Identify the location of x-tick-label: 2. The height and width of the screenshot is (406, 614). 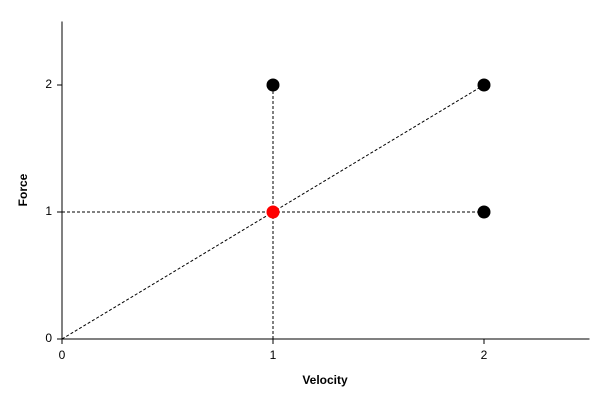
(484, 355).